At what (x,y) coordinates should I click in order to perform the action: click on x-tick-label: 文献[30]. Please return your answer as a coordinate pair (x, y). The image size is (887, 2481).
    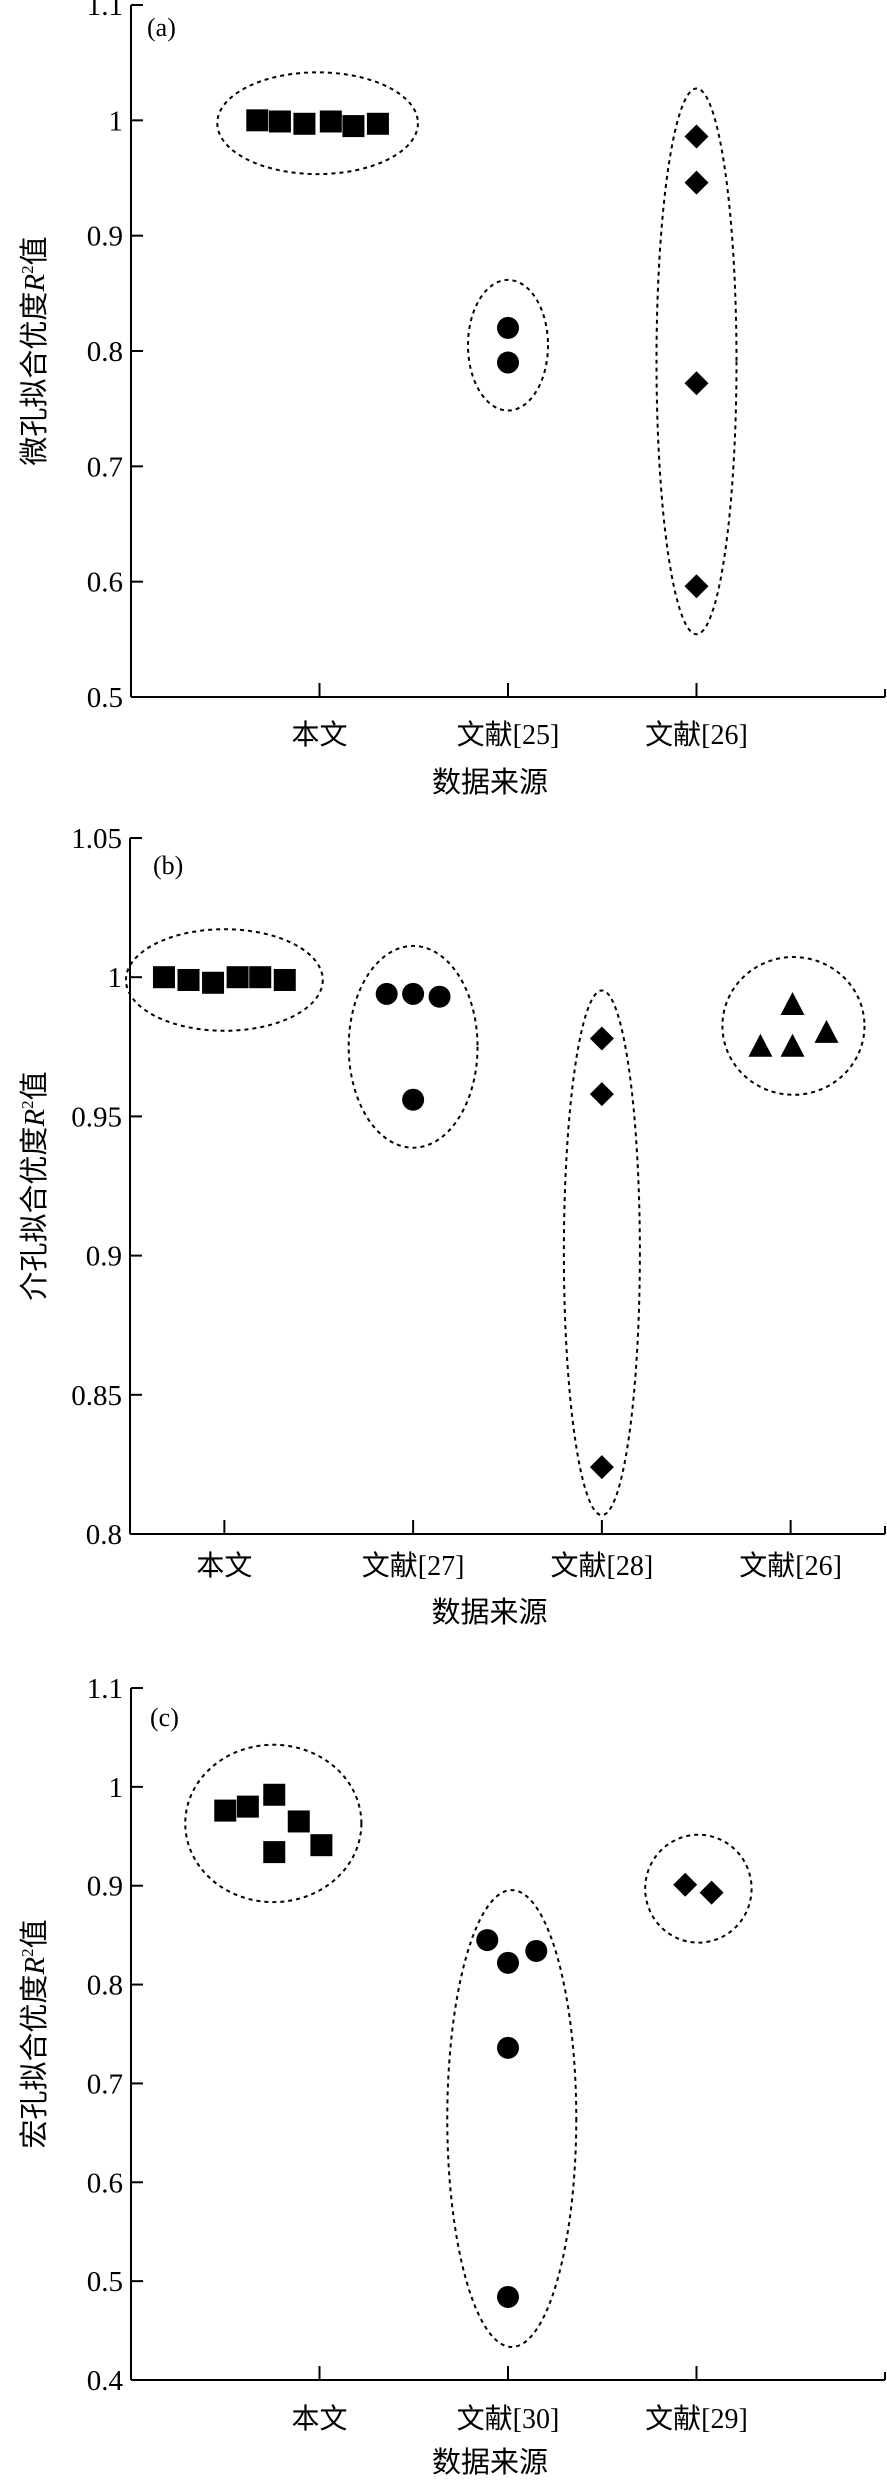
    Looking at the image, I should click on (508, 2419).